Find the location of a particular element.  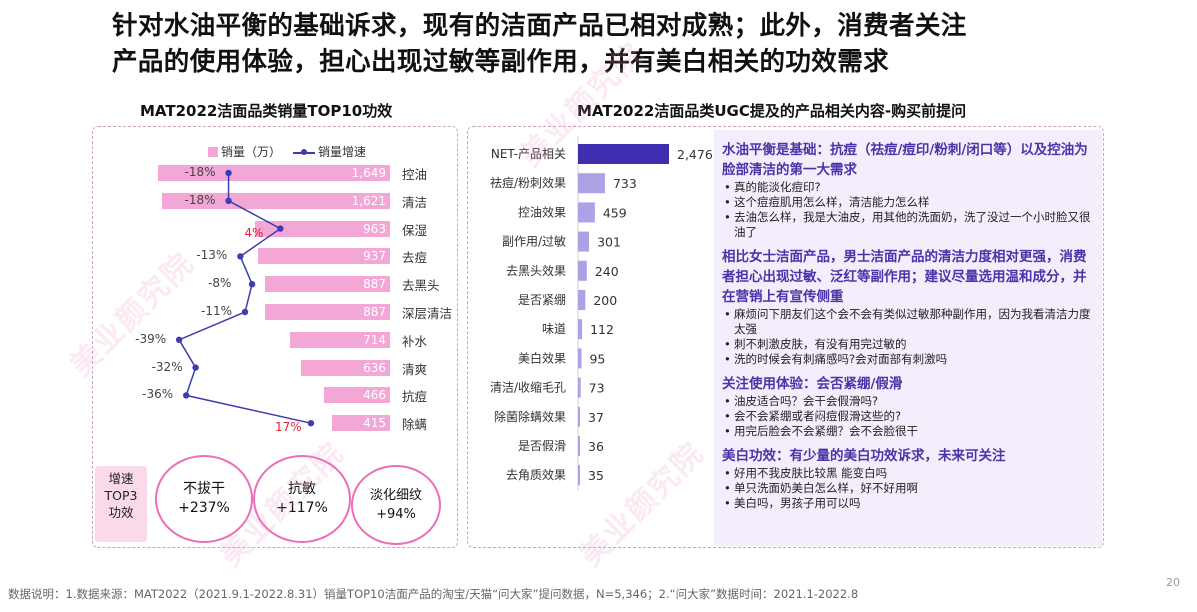

legend-volume: 销量（万） is located at coordinates (244, 151).